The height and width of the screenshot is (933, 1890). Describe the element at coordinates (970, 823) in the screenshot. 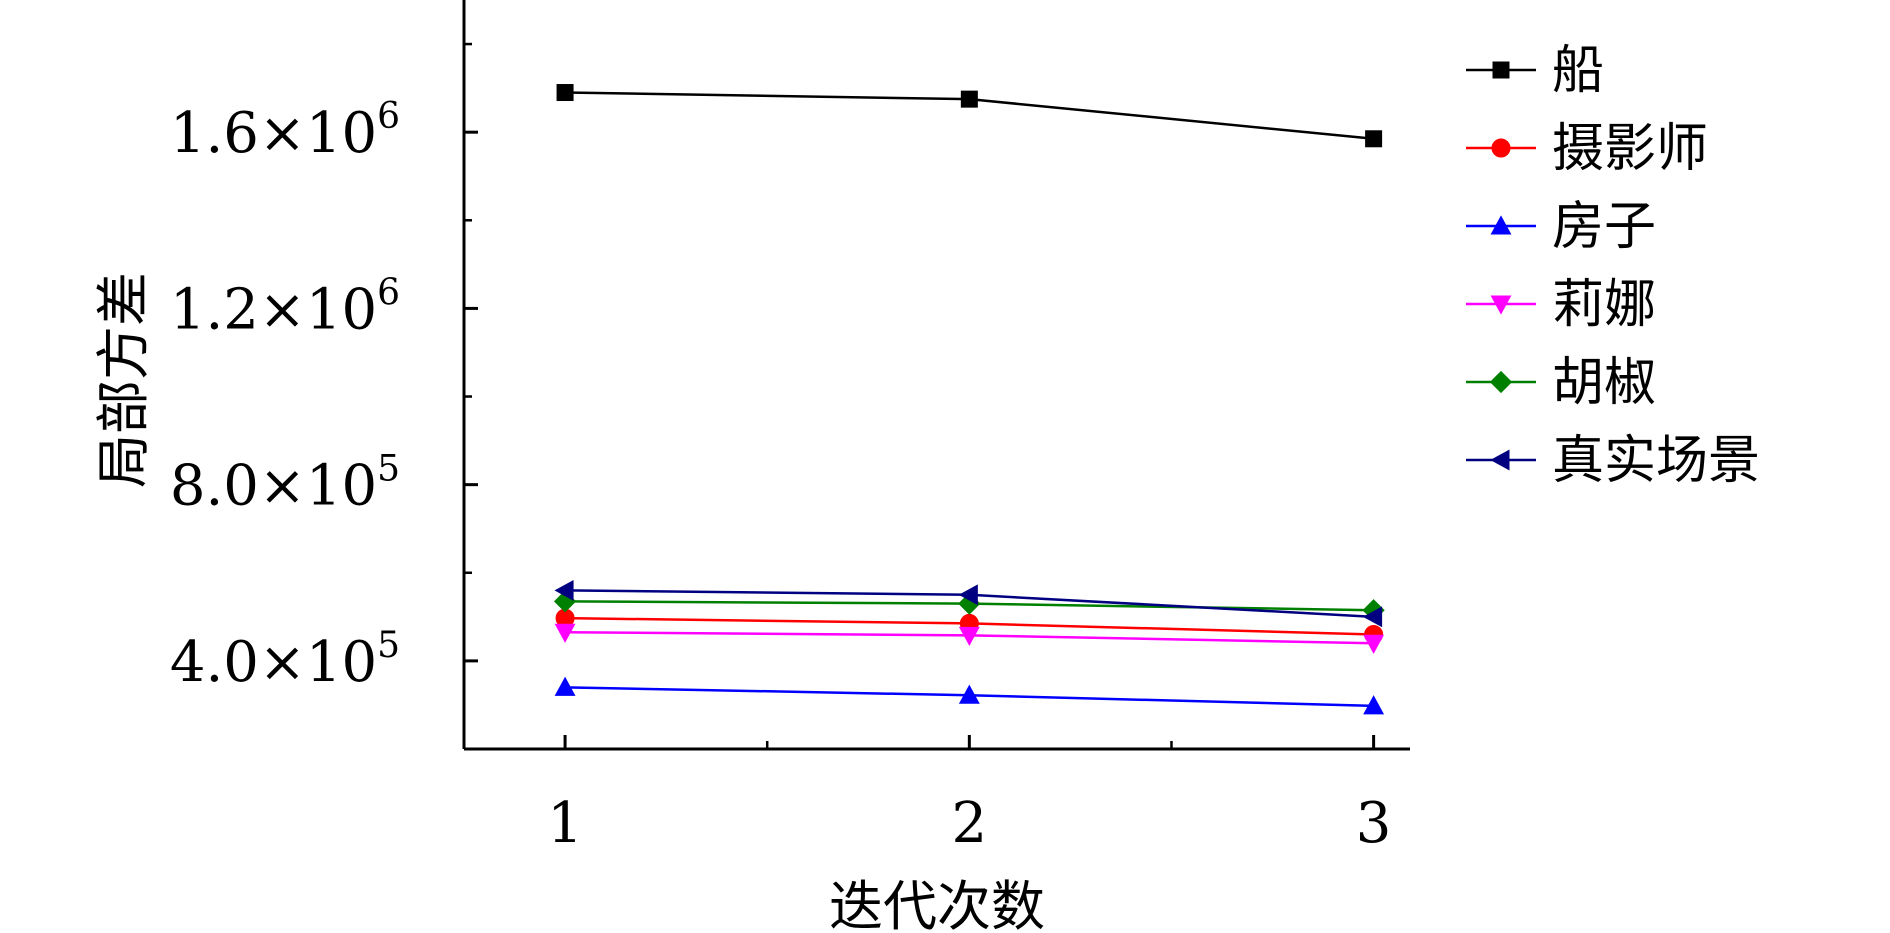

I see `x-tick-label: 2` at that location.